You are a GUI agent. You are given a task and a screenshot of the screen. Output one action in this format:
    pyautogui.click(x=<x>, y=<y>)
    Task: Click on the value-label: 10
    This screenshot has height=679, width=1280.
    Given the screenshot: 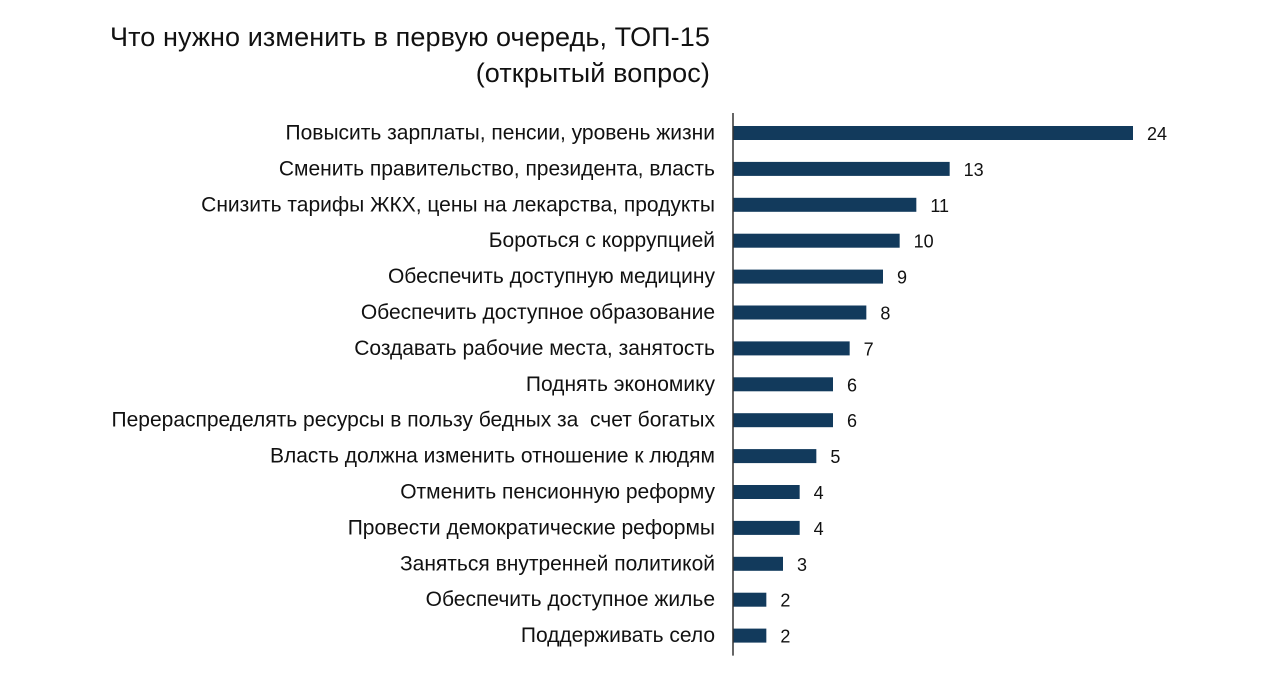 What is the action you would take?
    pyautogui.click(x=924, y=242)
    